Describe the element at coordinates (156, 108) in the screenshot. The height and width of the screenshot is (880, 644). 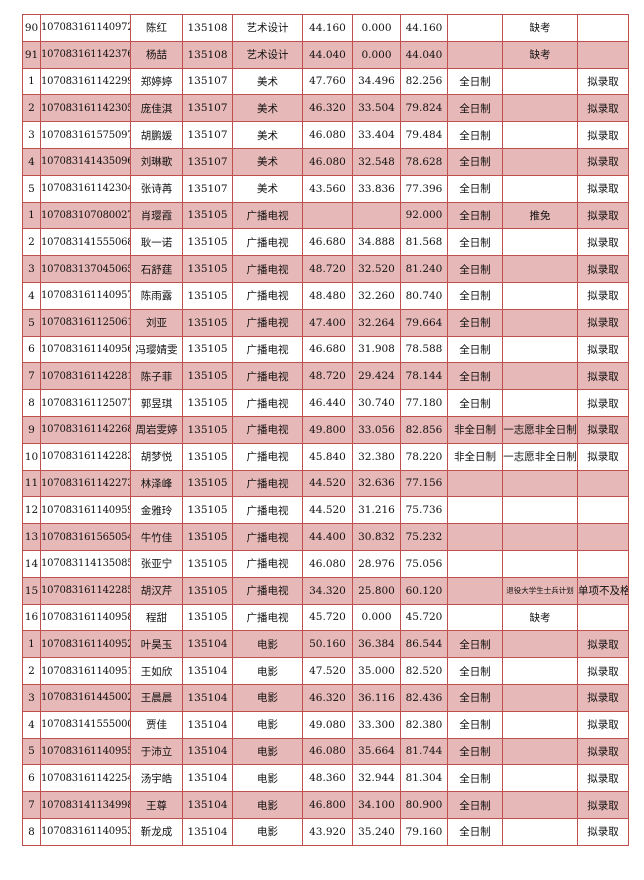
I see `name-cell: 庞佳淇` at that location.